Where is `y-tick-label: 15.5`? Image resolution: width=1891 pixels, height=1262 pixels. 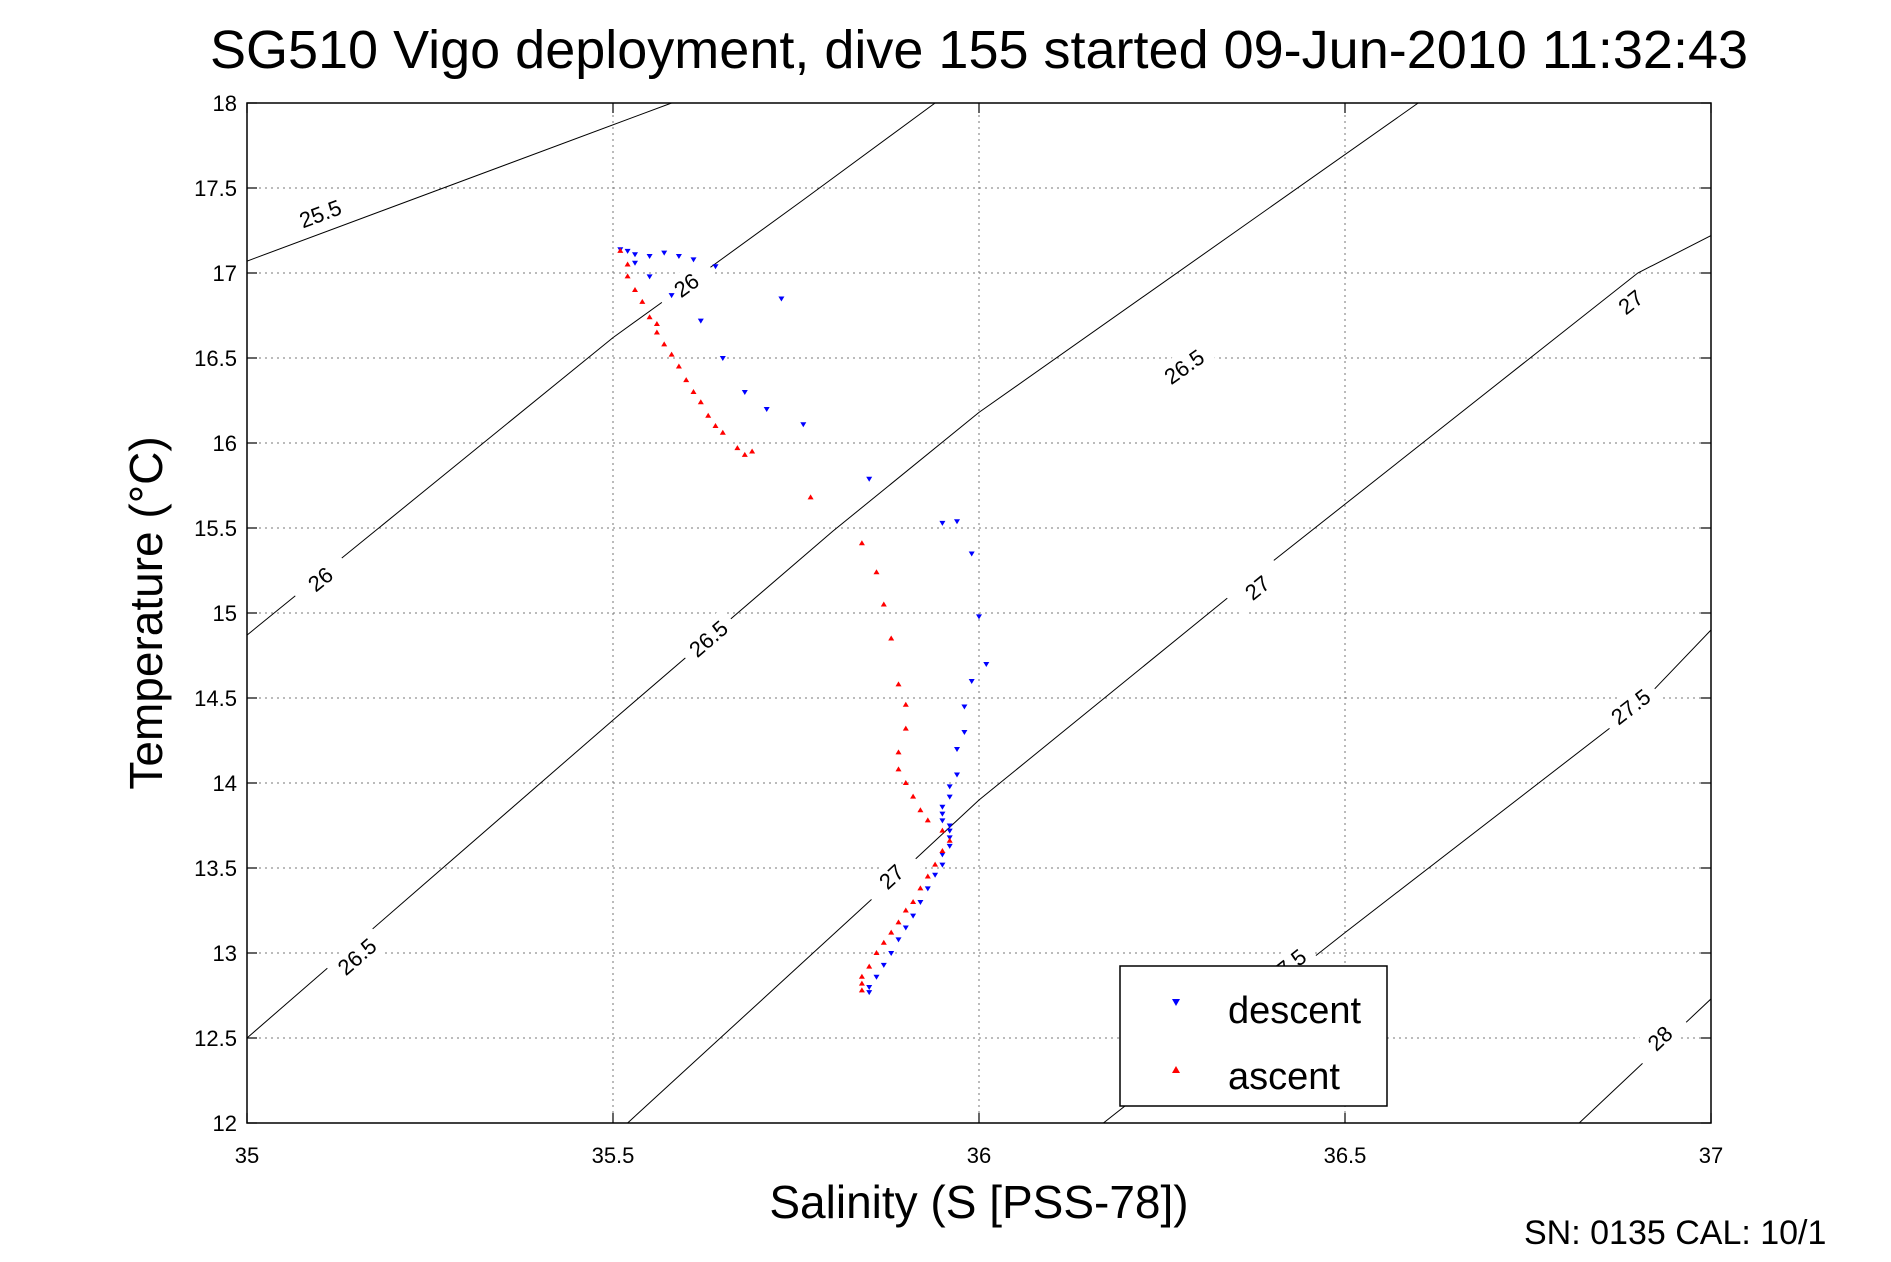
y-tick-label: 15.5 is located at coordinates (215, 528).